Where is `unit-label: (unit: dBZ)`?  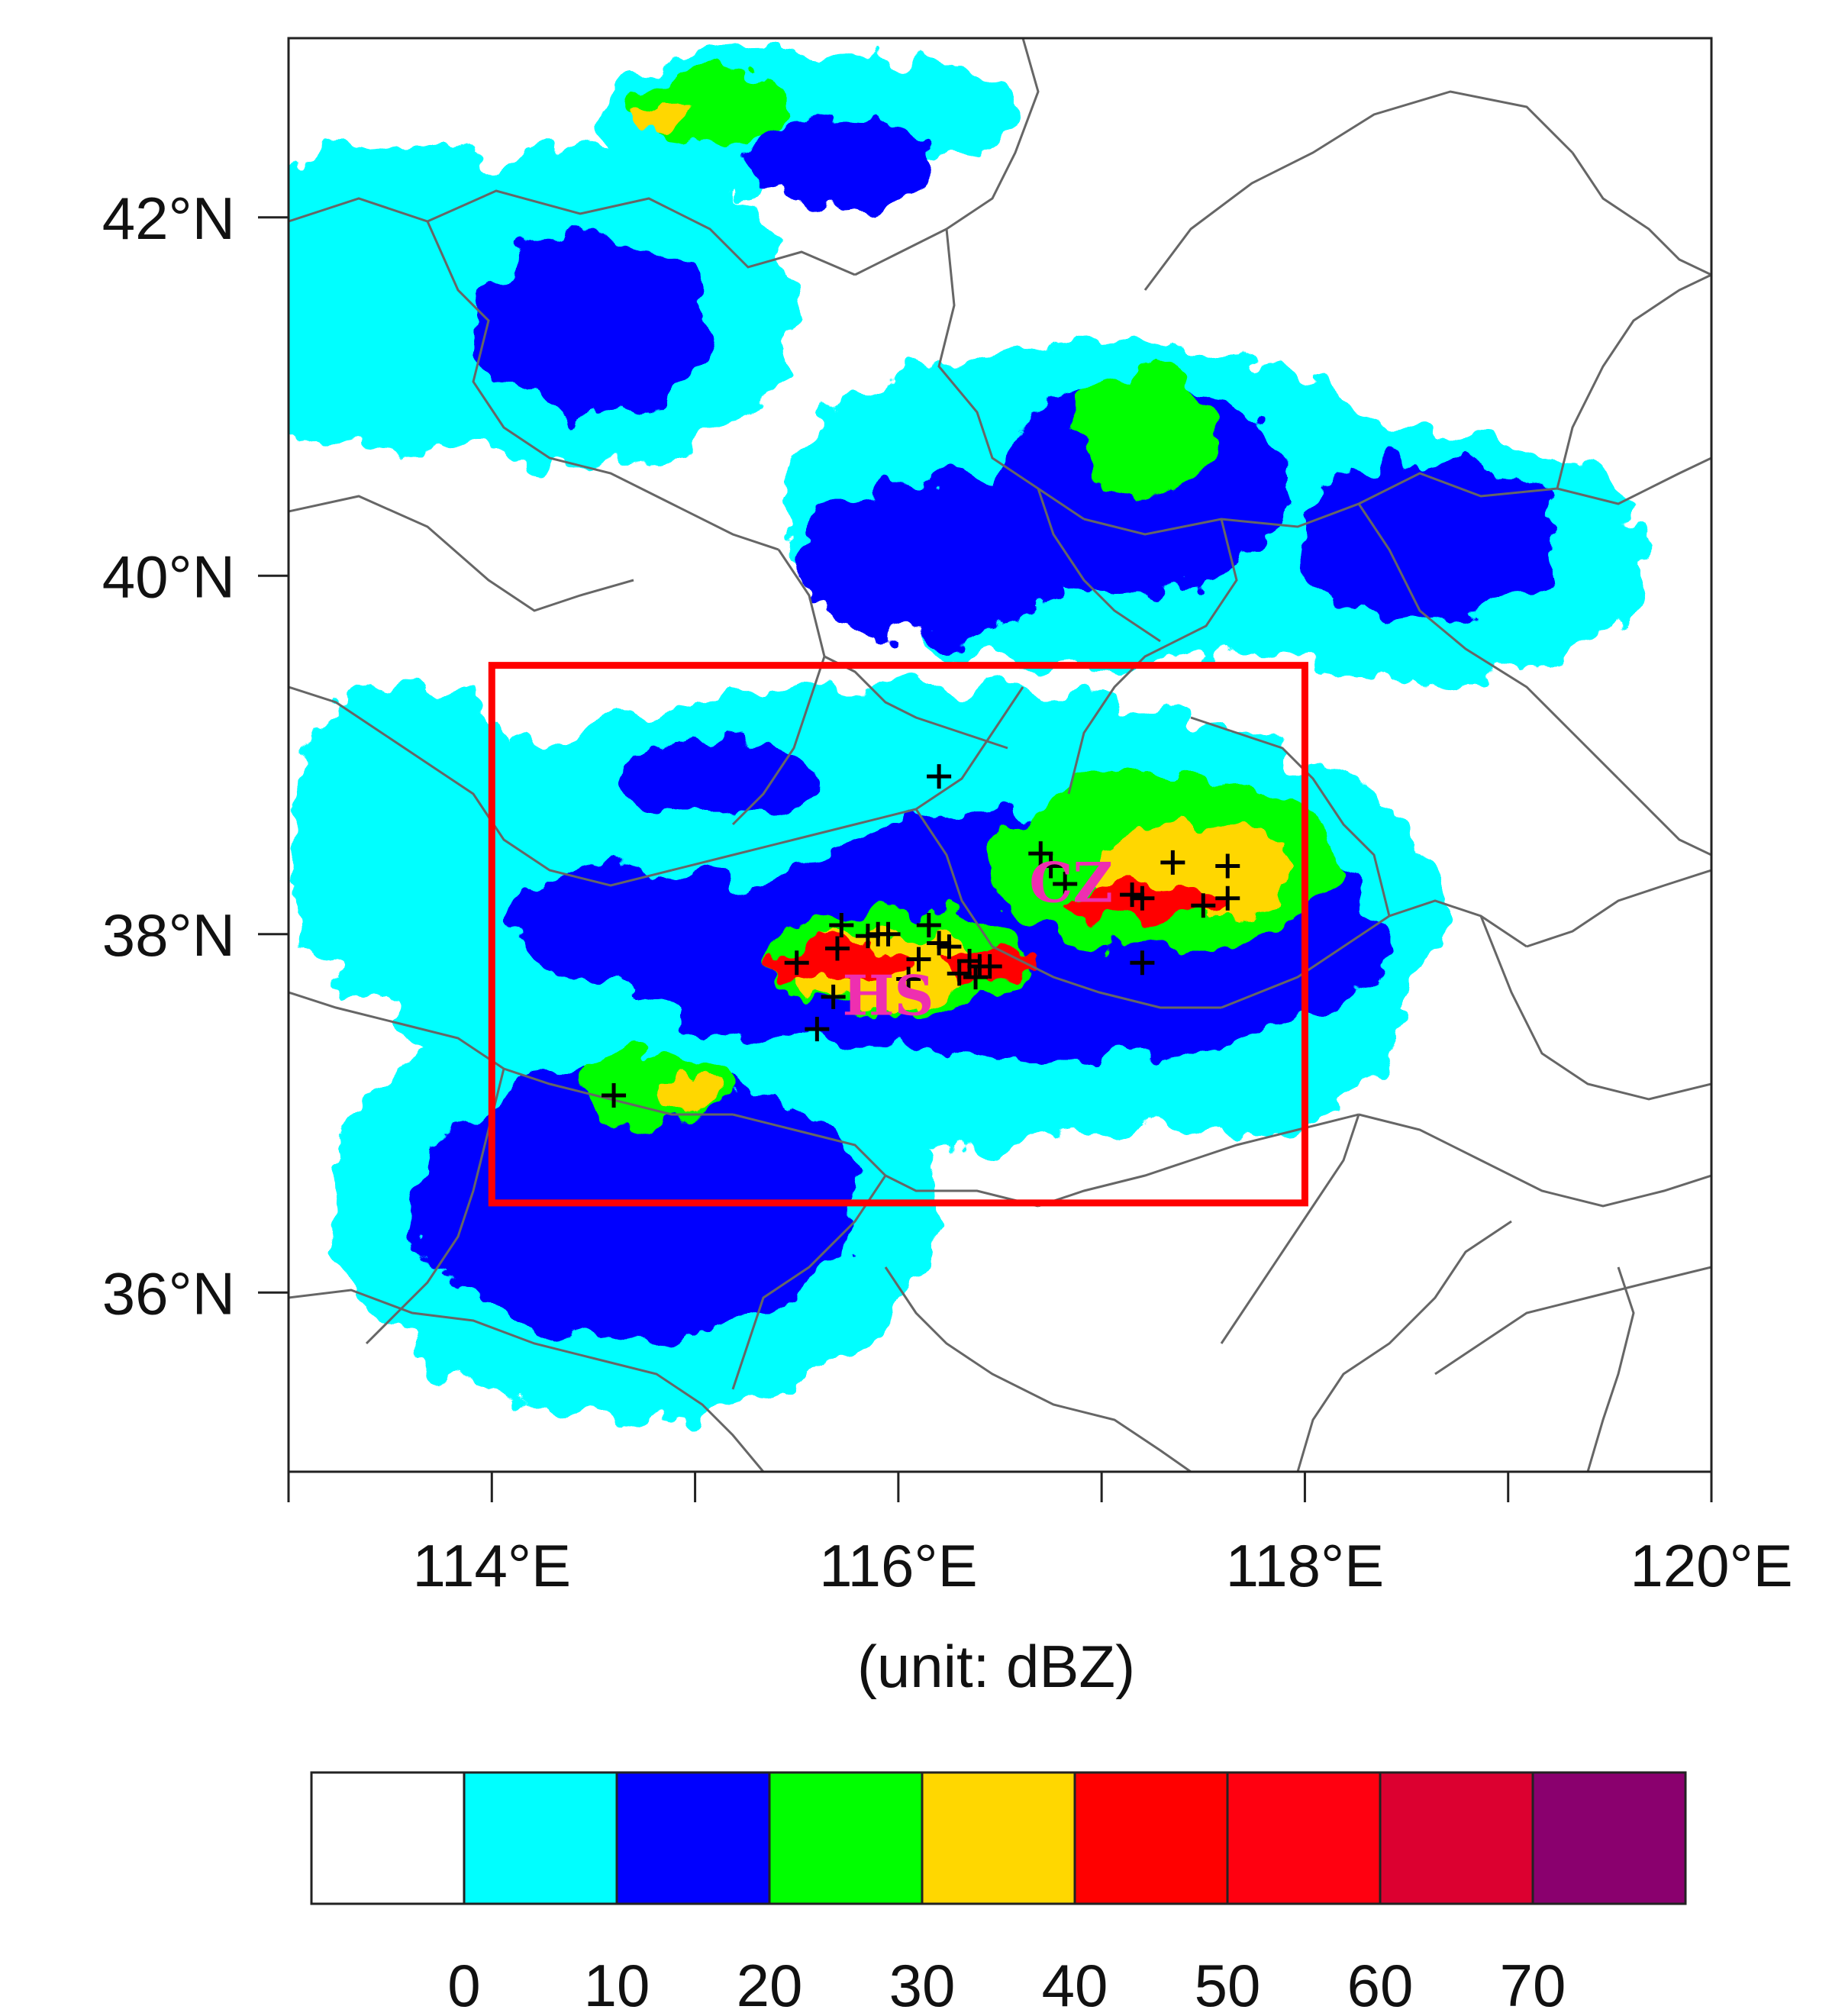 unit-label: (unit: dBZ) is located at coordinates (996, 1666).